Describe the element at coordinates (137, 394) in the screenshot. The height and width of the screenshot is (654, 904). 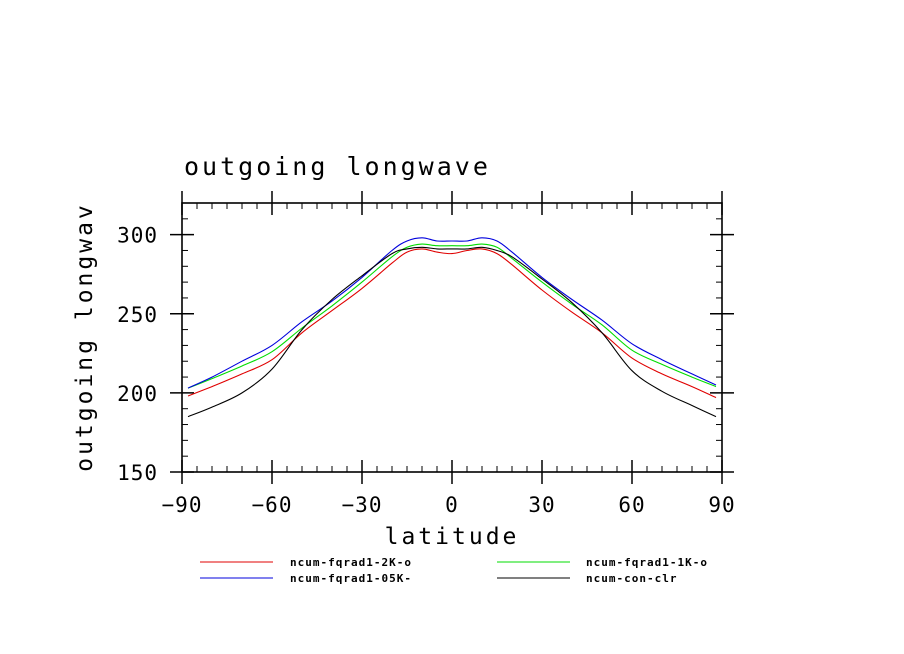
I see `y-tick-label: 200` at that location.